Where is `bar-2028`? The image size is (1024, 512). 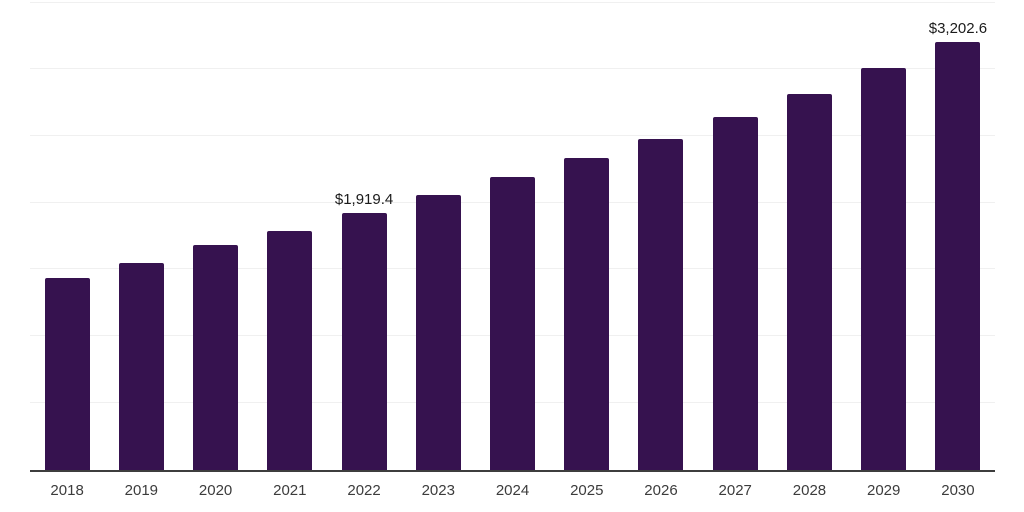
bar-2028 is located at coordinates (809, 281).